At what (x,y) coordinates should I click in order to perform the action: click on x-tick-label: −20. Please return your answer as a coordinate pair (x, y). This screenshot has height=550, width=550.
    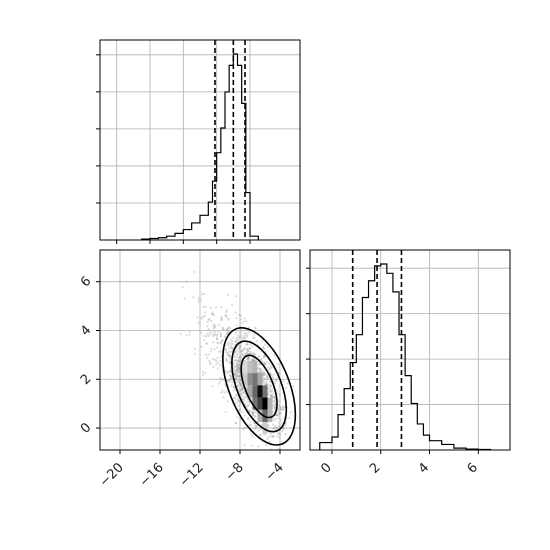
    Looking at the image, I should click on (112, 475).